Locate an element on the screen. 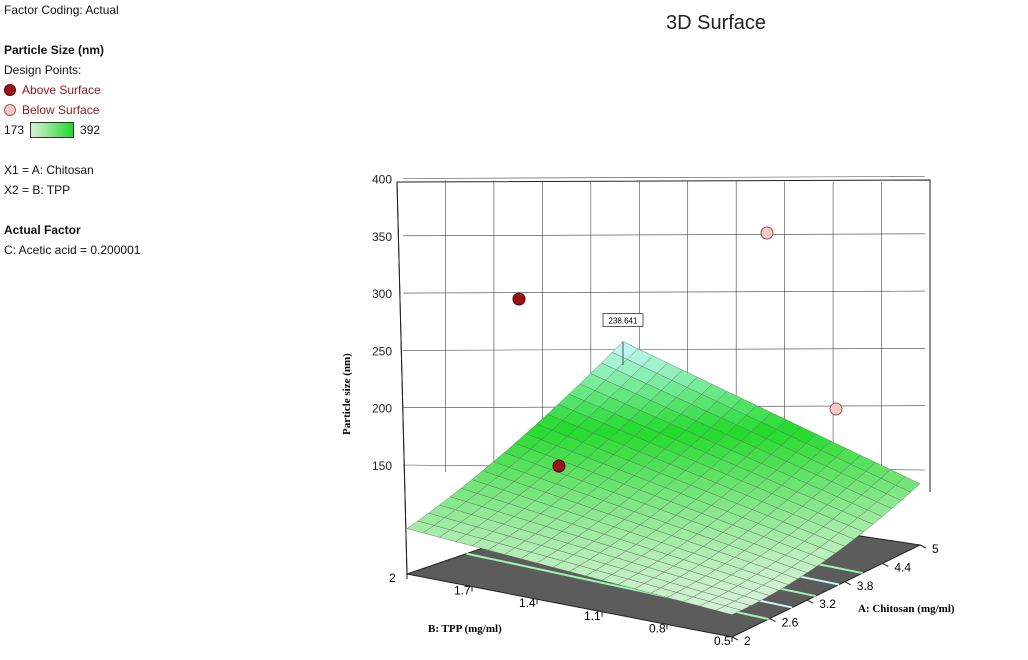  response-name: Particle Size (nm) is located at coordinates (54, 50).